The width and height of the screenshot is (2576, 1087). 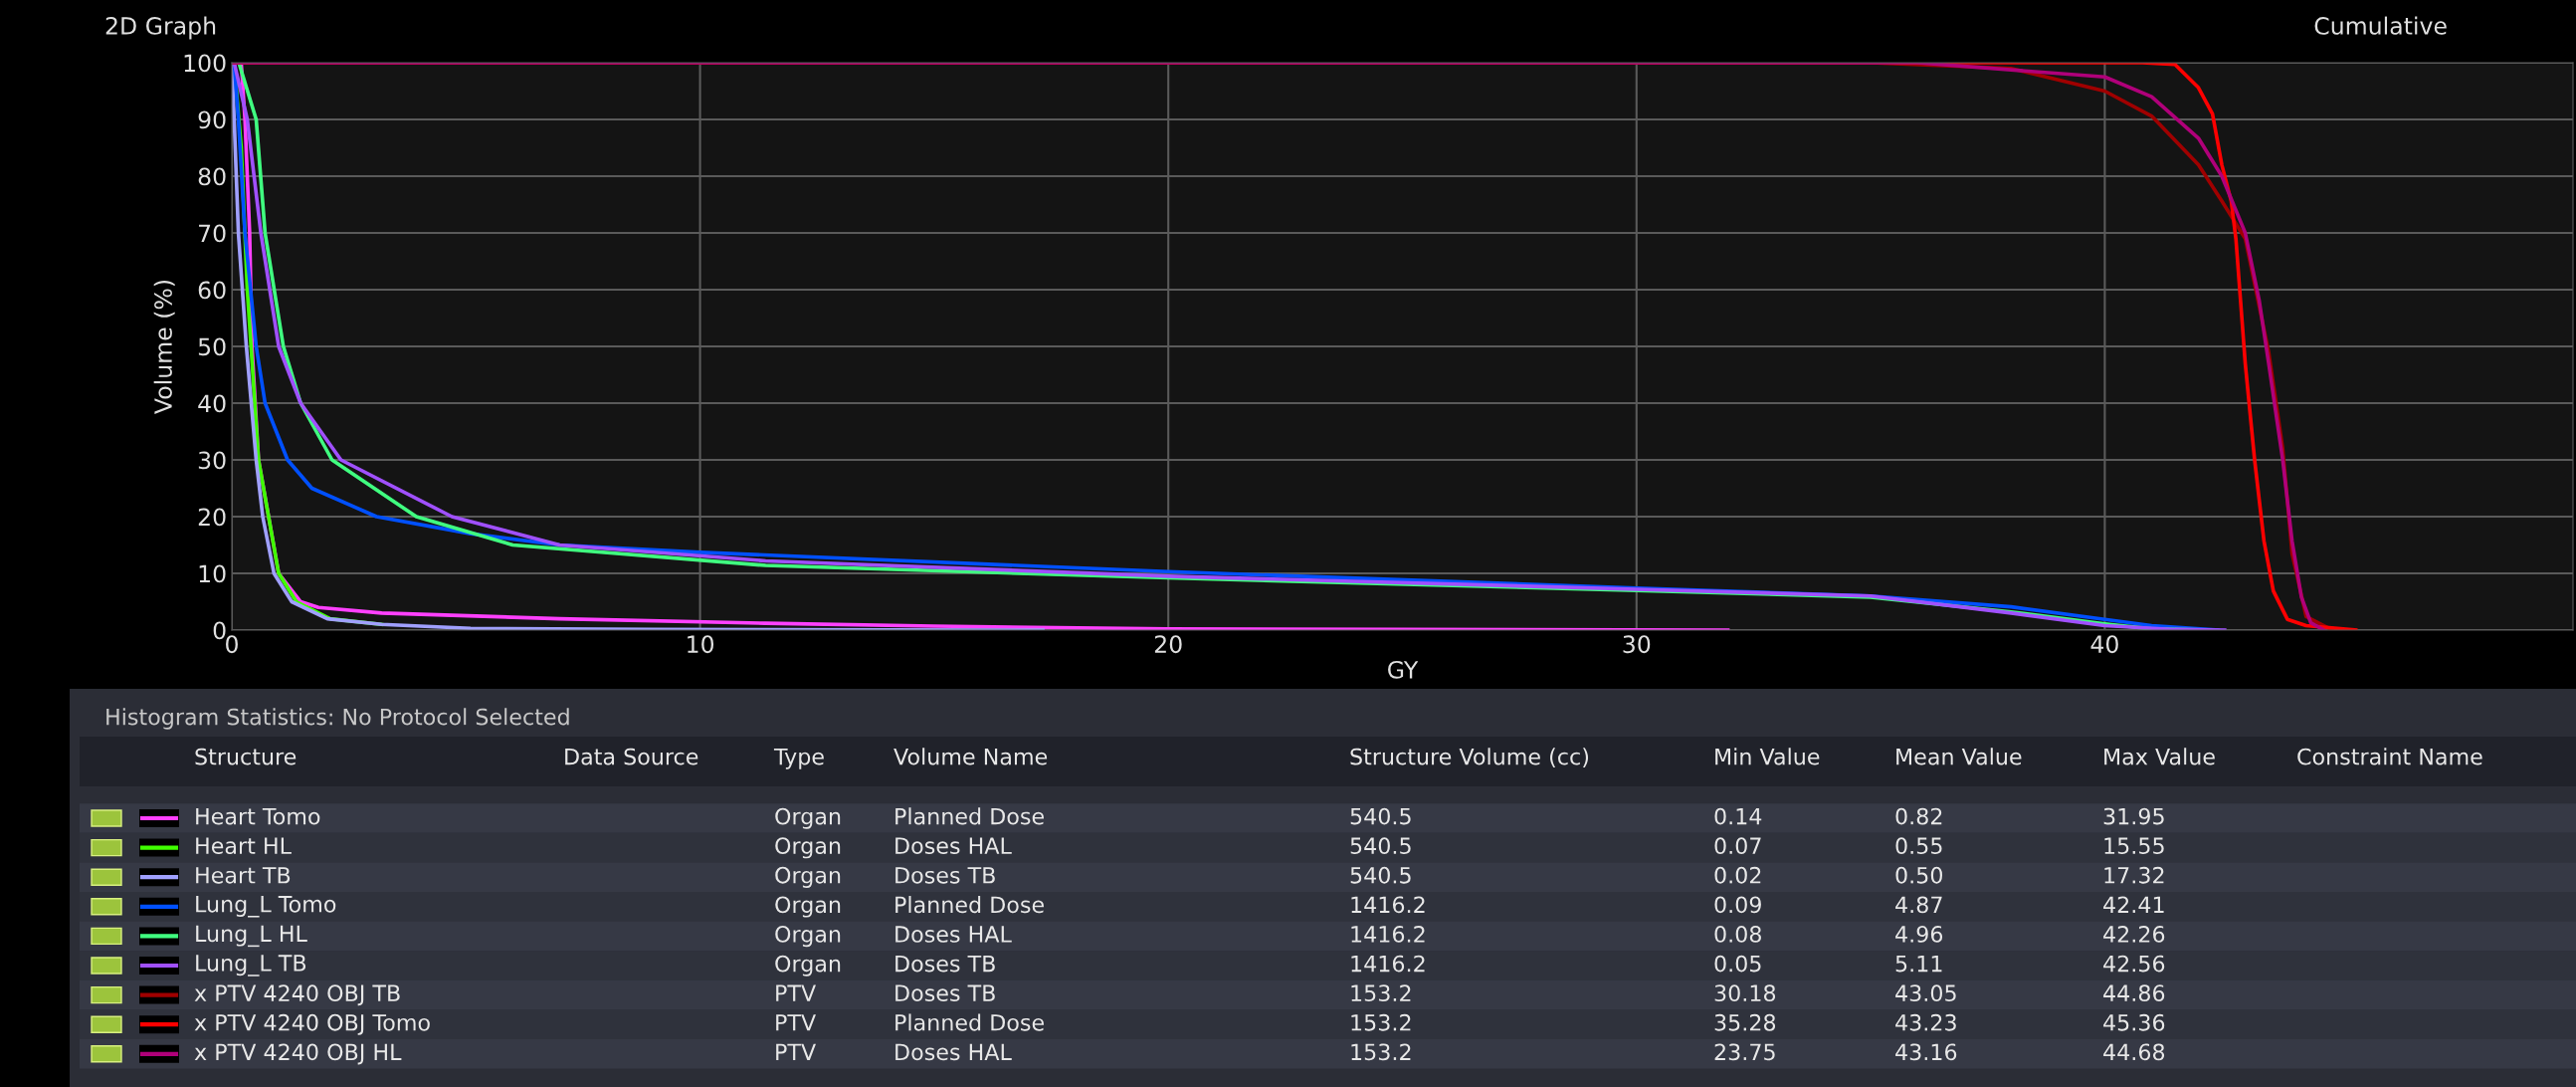 What do you see at coordinates (212, 119) in the screenshot?
I see `y-tick-label: 90` at bounding box center [212, 119].